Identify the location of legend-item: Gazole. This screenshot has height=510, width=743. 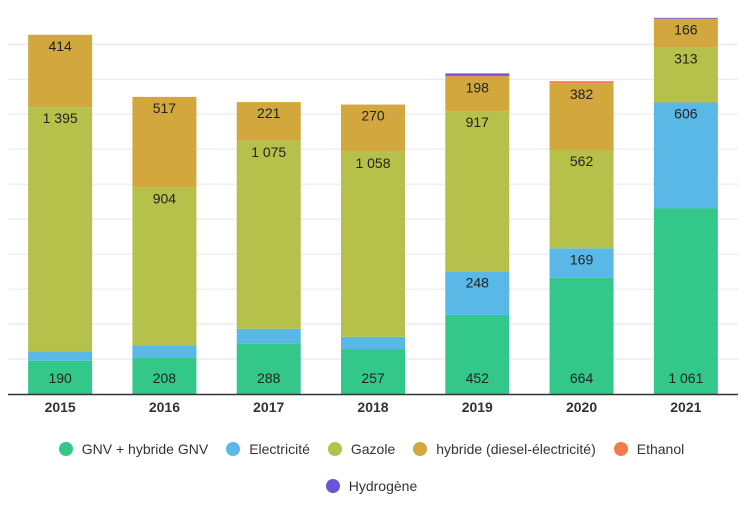
(361, 449).